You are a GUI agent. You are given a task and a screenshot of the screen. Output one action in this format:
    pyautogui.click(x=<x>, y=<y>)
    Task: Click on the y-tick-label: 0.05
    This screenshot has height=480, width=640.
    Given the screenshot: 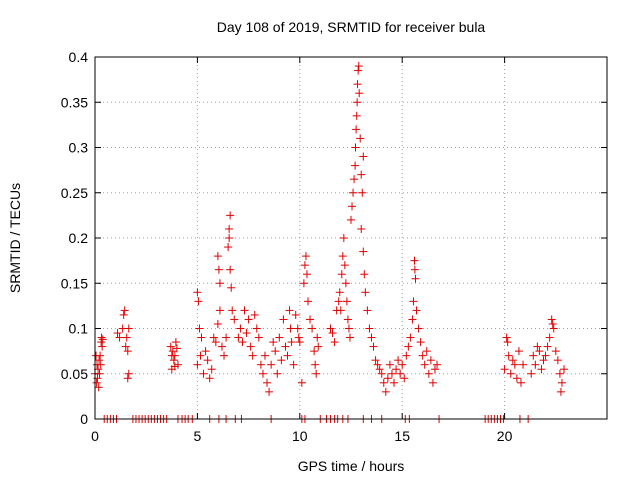 What is the action you would take?
    pyautogui.click(x=74, y=374)
    